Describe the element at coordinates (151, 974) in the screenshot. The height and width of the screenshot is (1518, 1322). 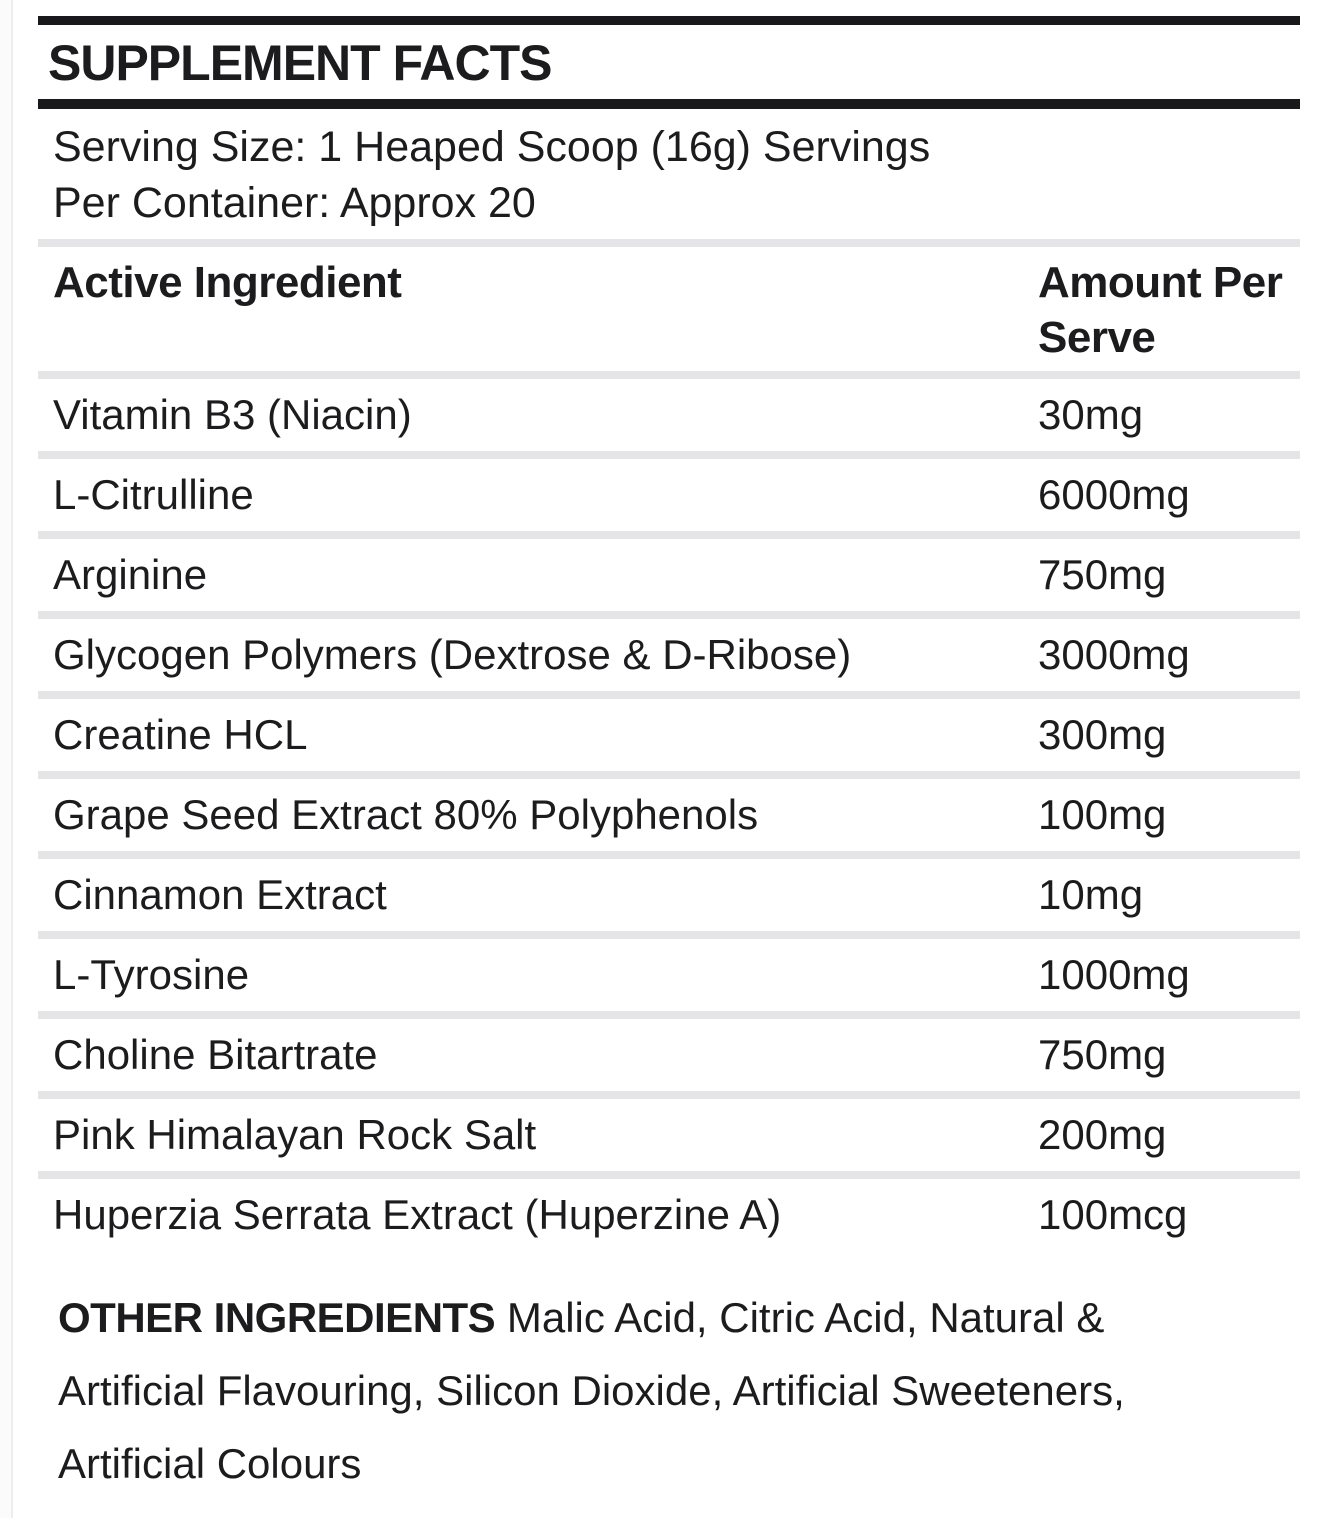
I see `ingredient-name: L-Tyrosine` at that location.